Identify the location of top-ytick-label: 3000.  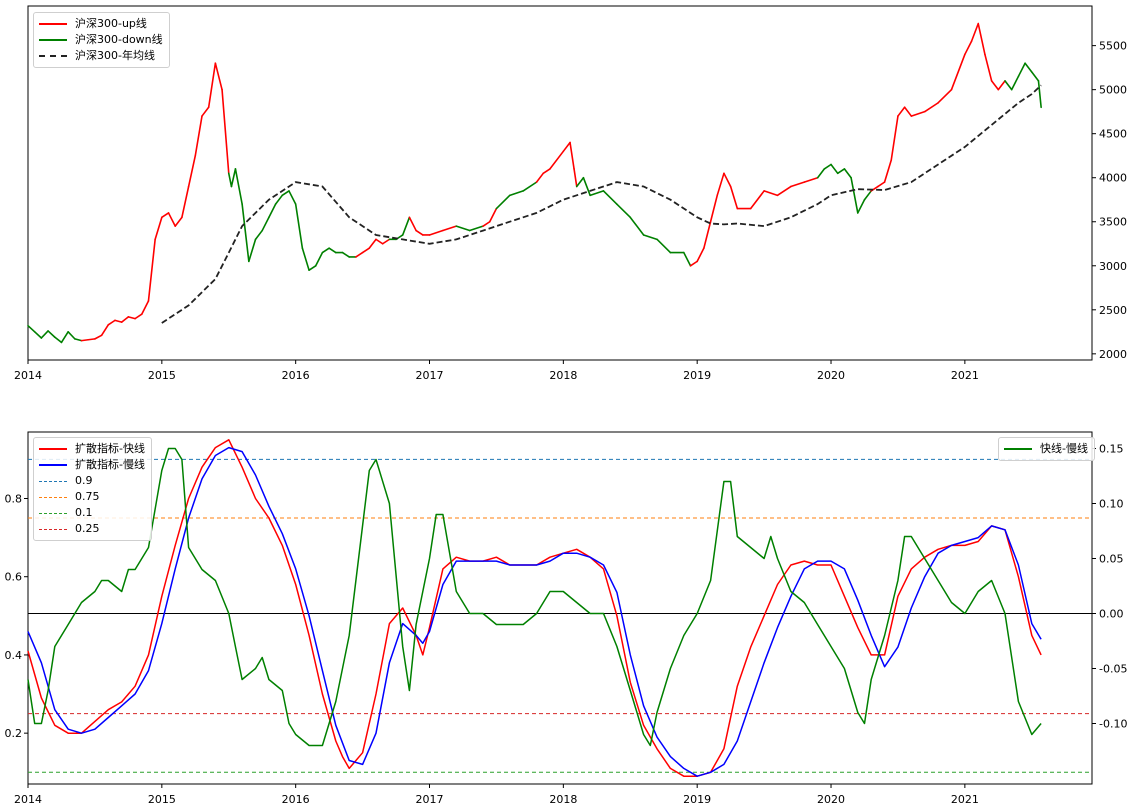
(1113, 266).